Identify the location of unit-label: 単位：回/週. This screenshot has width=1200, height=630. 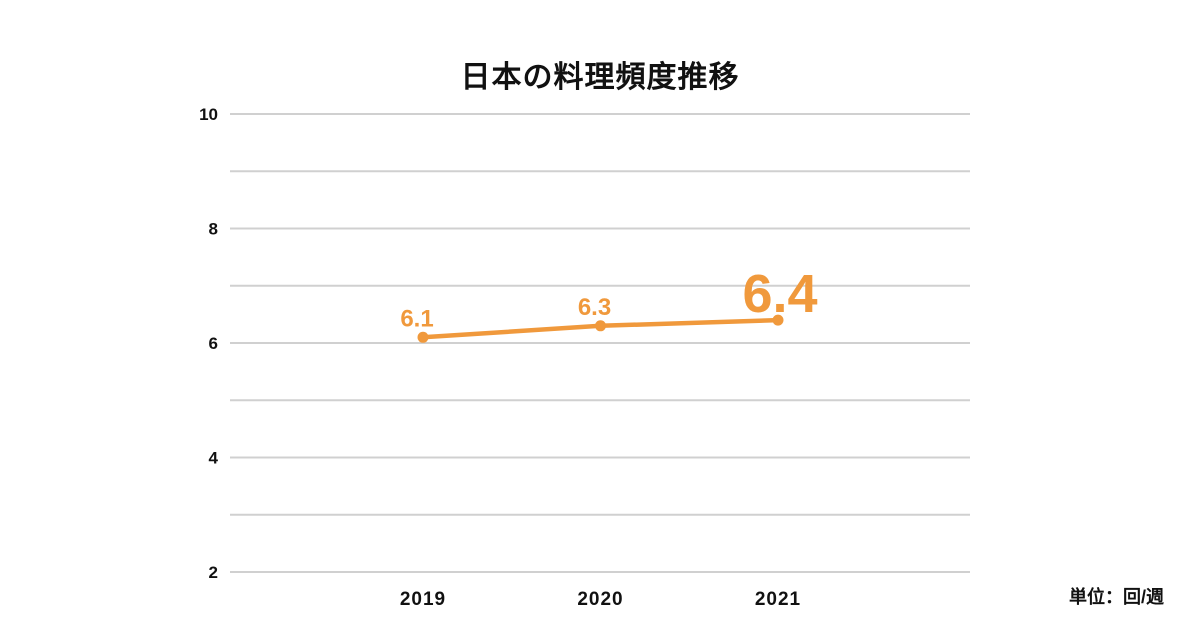
(1116, 597).